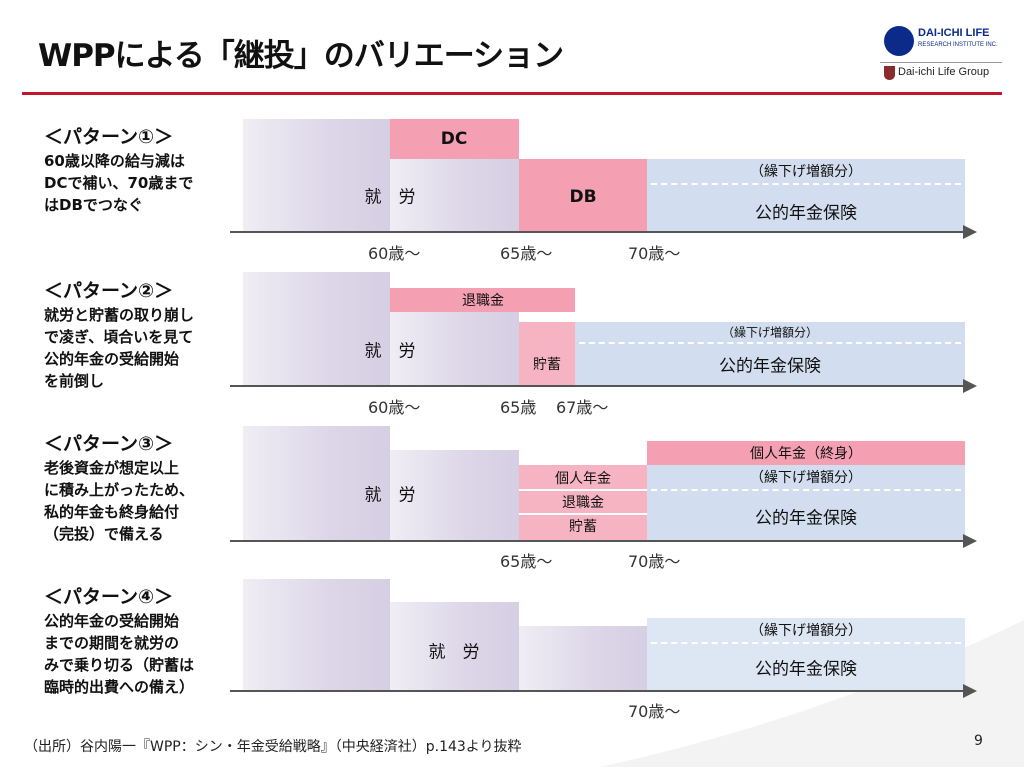 This screenshot has height=767, width=1024. What do you see at coordinates (941, 40) in the screenshot?
I see `logo-mark-box: DAI-ICHI LIFE RESEARCH INSTITUTE INC.` at bounding box center [941, 40].